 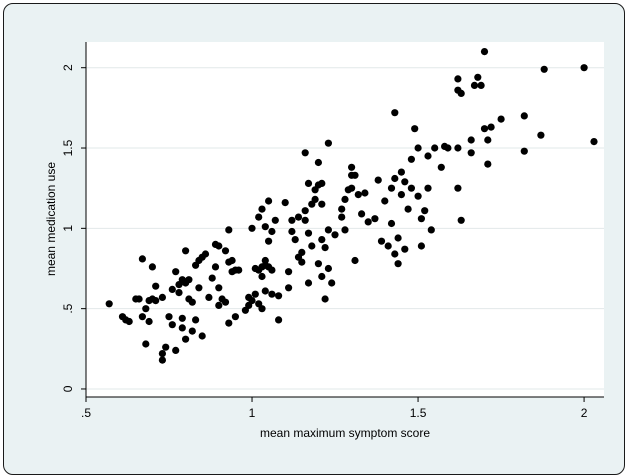 What do you see at coordinates (68, 67) in the screenshot?
I see `y-tick-label: 2` at bounding box center [68, 67].